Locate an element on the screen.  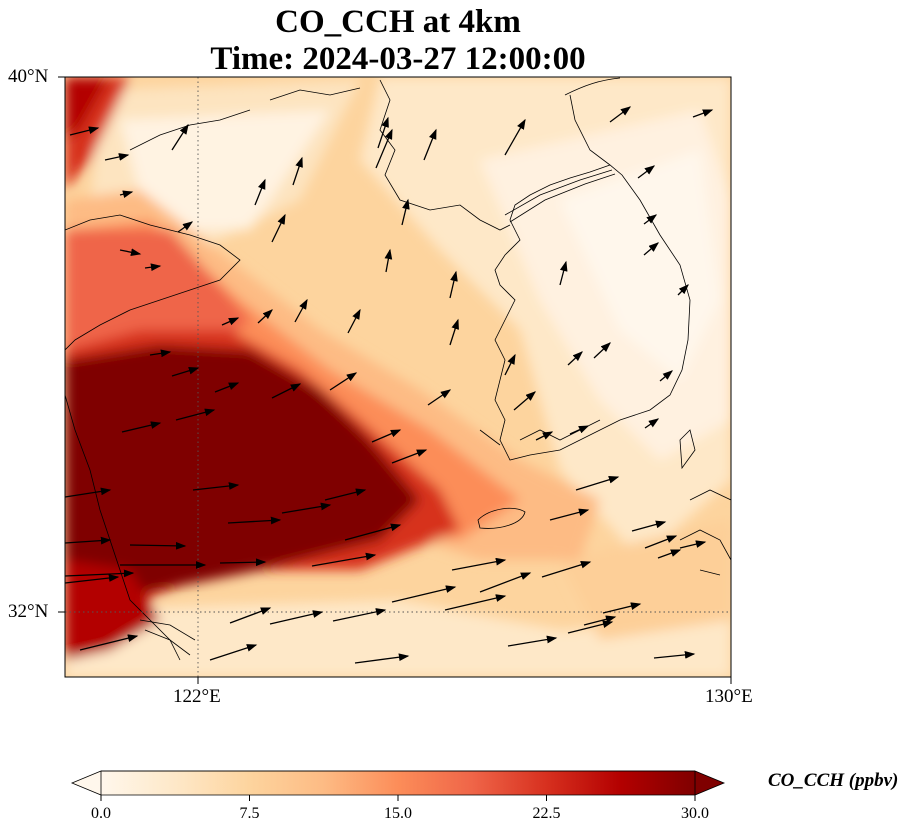
colorbar-body is located at coordinates (398, 783).